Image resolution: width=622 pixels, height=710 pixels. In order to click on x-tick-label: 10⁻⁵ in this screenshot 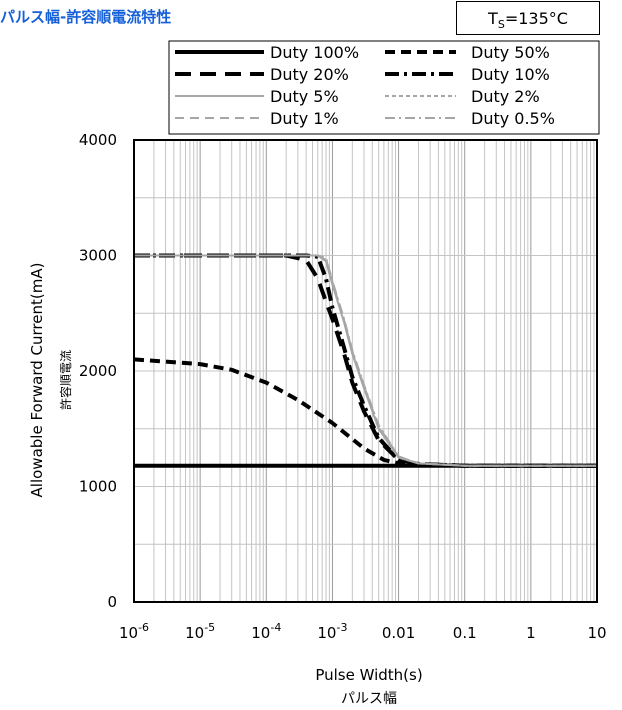, I will do `click(200, 631)`.